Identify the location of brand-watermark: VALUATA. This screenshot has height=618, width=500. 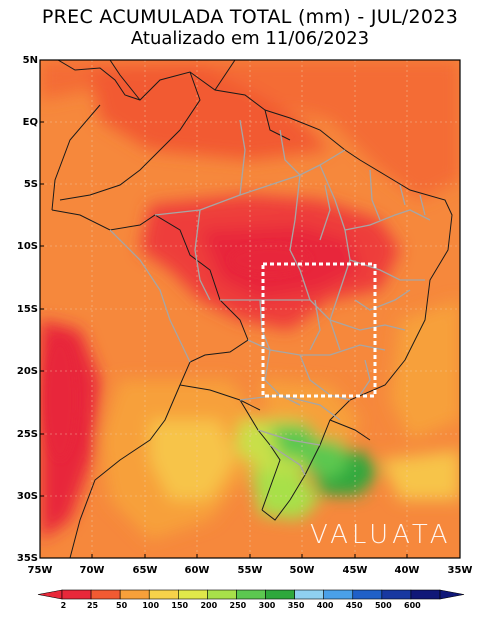
(381, 535).